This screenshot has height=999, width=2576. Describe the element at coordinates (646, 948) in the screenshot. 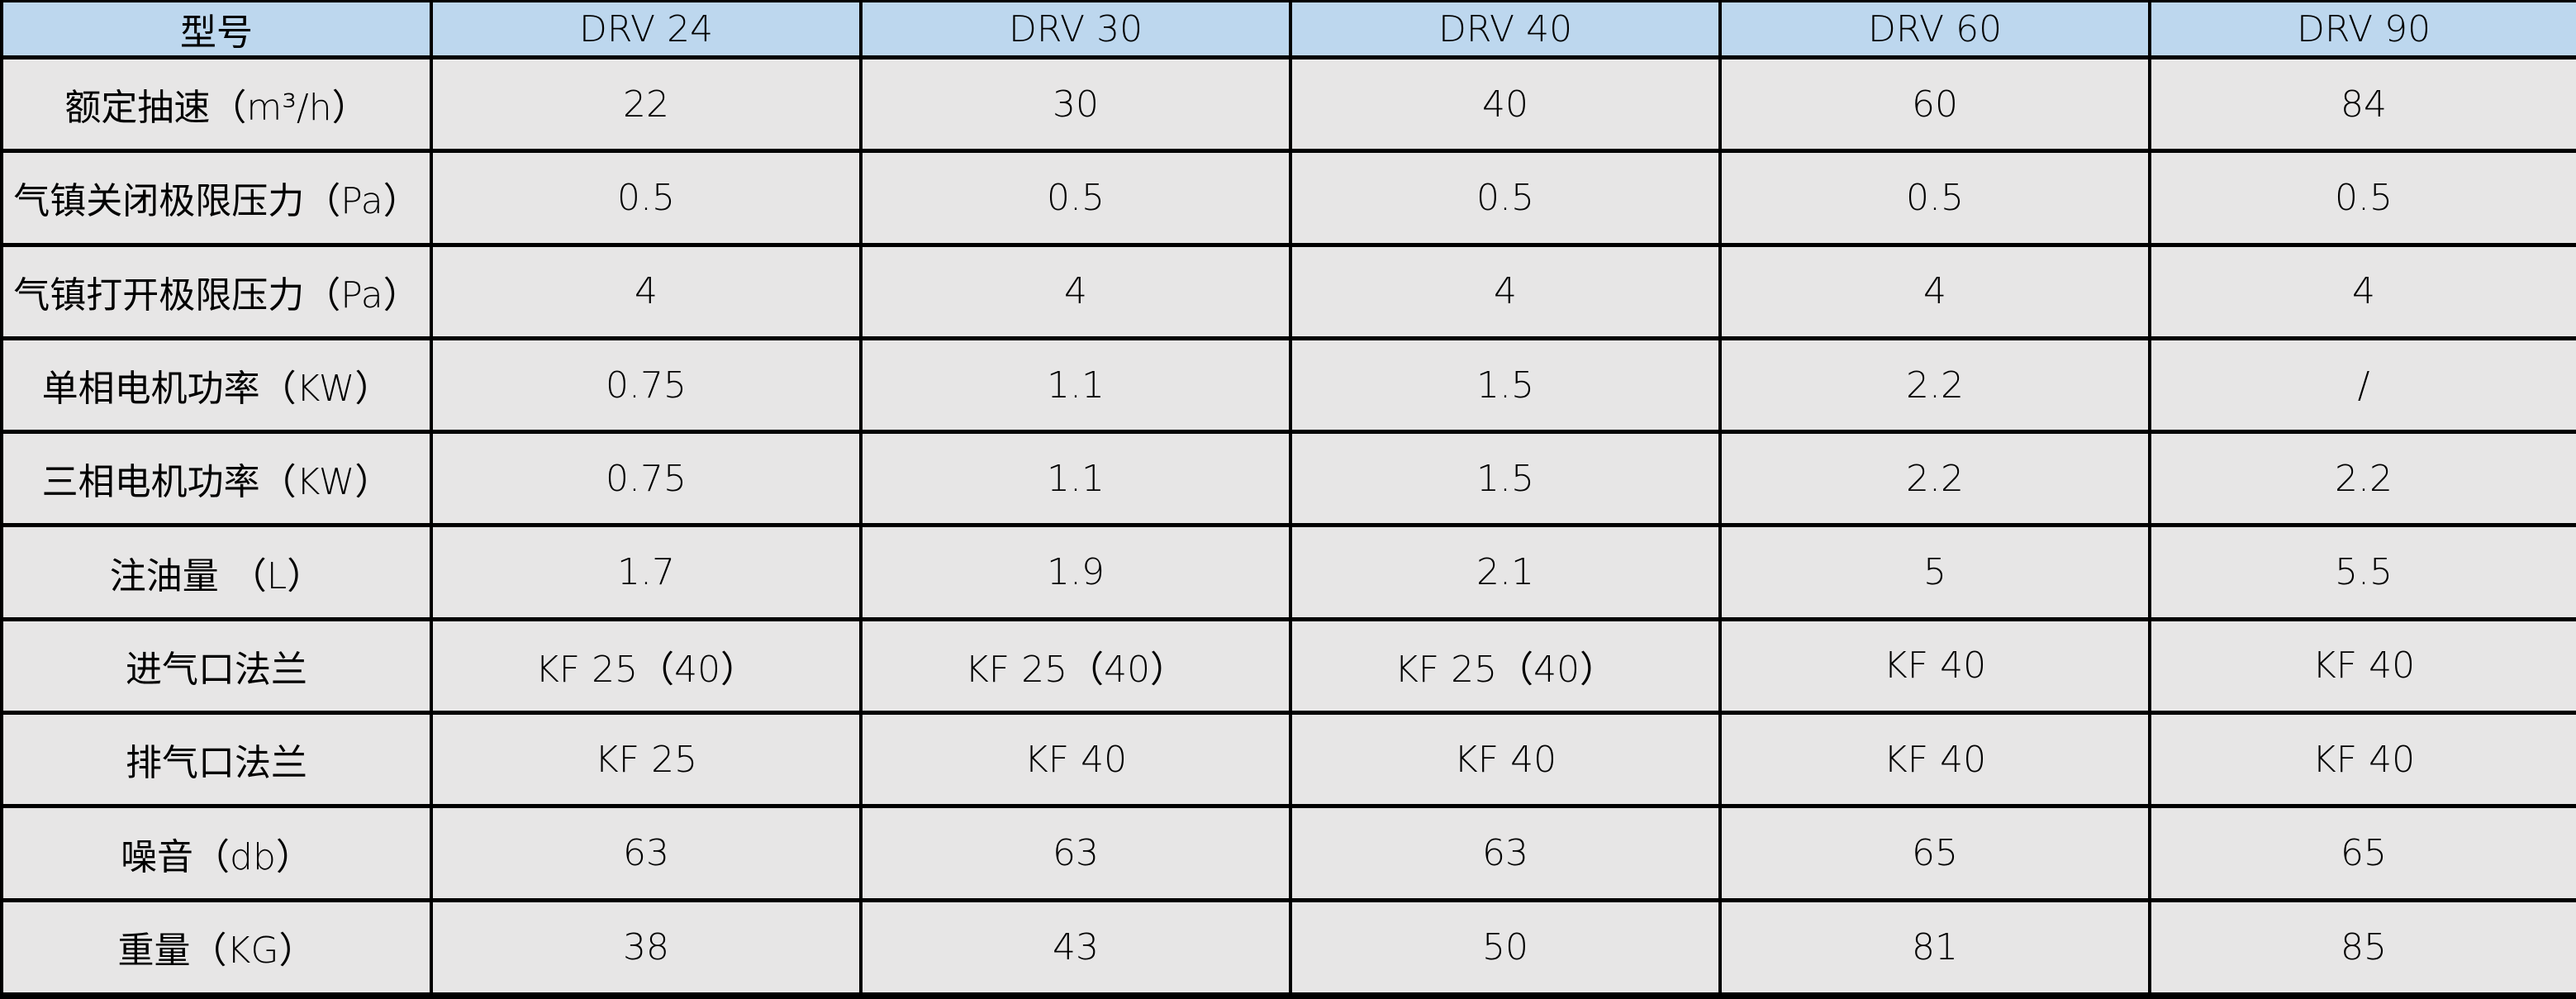

I see `spec-value: 38` at that location.